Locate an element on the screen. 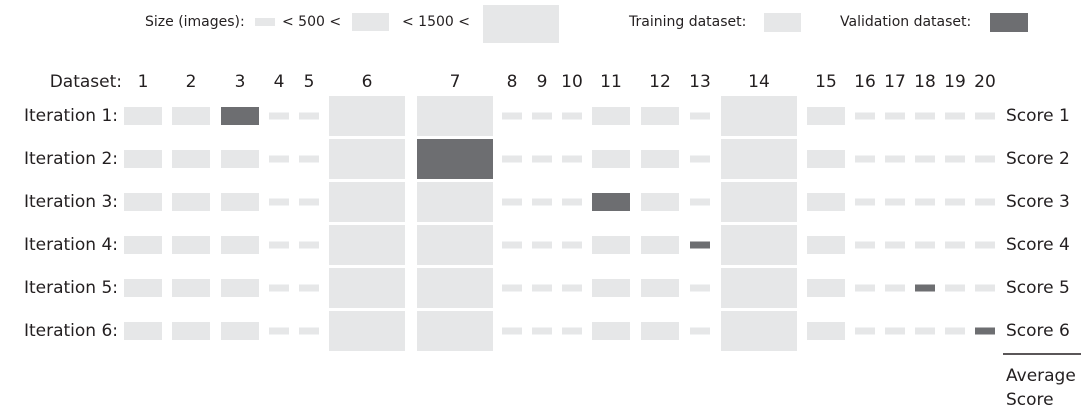 The image size is (1087, 410). dataset-number: 6 is located at coordinates (367, 82).